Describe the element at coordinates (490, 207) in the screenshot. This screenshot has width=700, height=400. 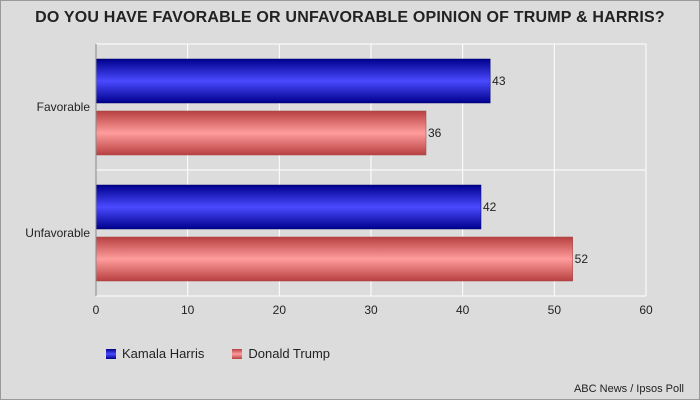
I see `data-label: 42` at that location.